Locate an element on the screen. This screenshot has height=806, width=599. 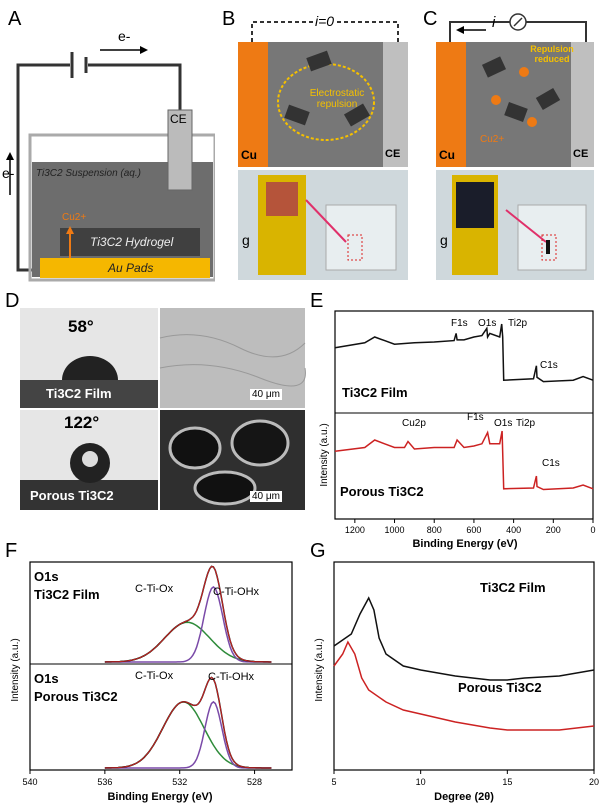
e-peak-ti2p-porous: Ti2p is located at coordinates (526, 423).